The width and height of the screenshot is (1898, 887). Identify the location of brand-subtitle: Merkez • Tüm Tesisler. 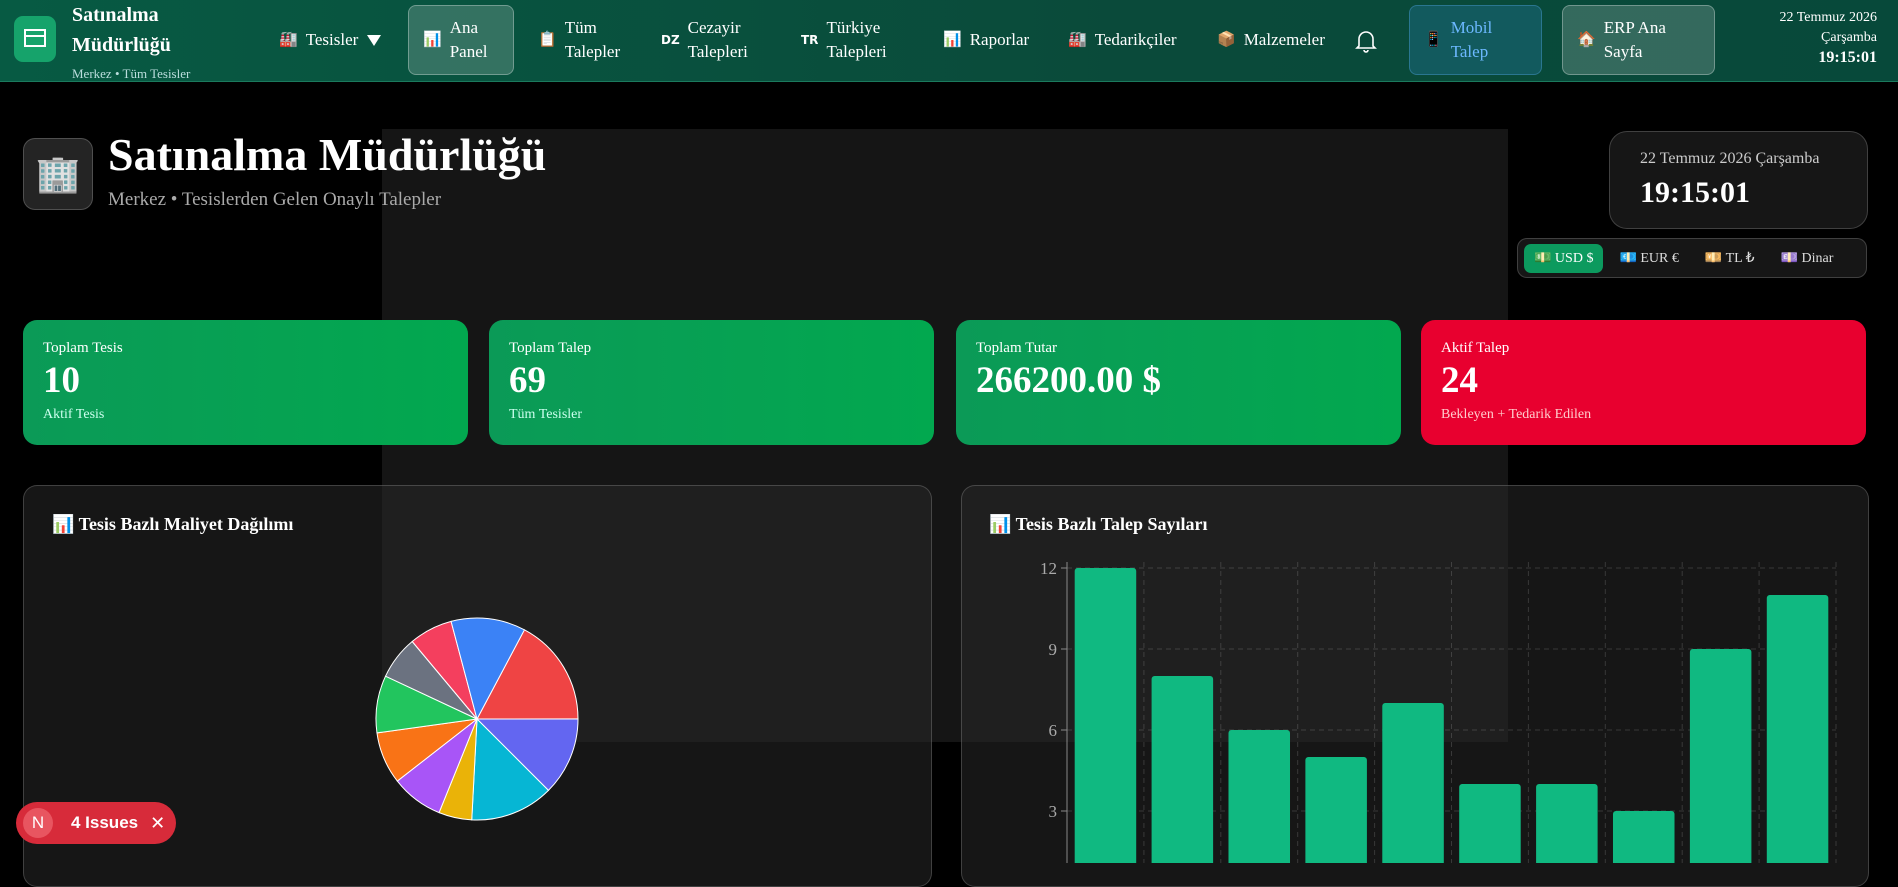
(131, 73).